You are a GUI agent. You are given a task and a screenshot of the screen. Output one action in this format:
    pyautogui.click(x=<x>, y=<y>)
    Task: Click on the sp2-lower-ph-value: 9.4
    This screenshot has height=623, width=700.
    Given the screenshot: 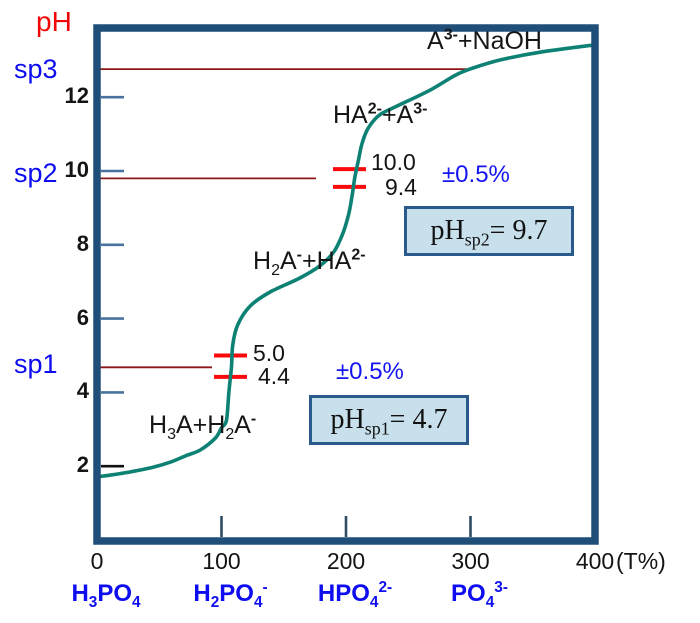 What is the action you would take?
    pyautogui.click(x=401, y=187)
    